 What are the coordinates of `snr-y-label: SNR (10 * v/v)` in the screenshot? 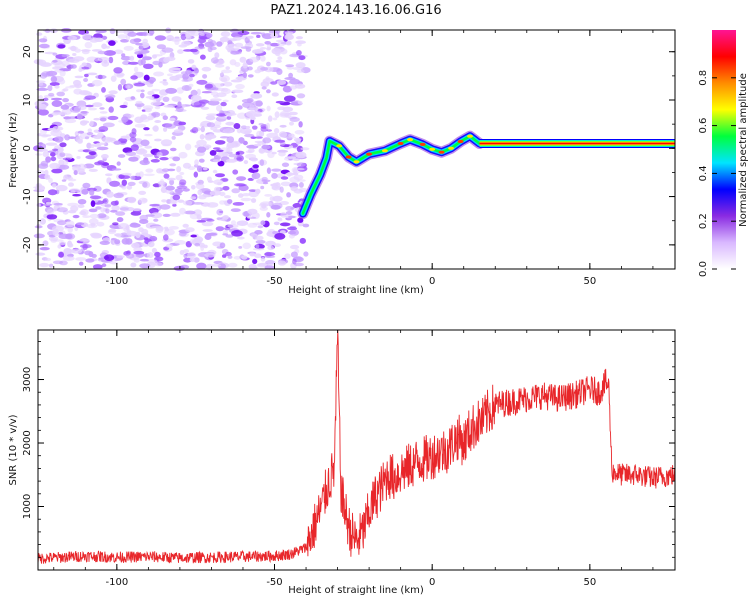 It's located at (13, 449).